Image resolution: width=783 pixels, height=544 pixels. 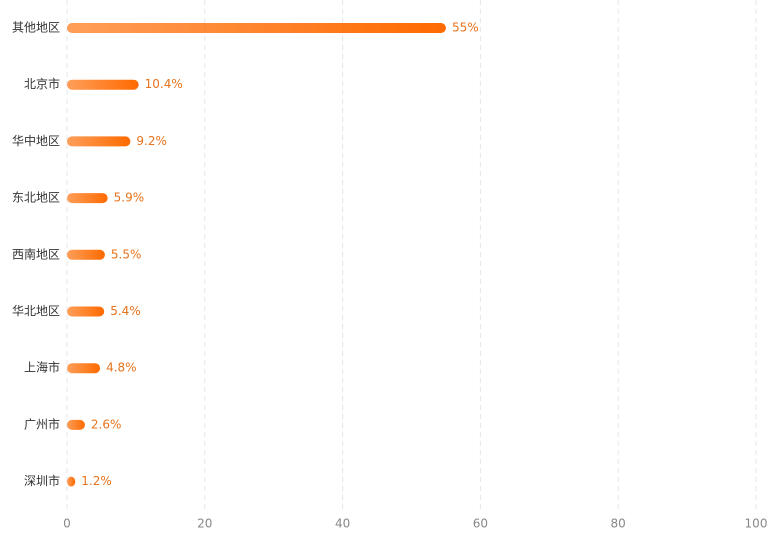 What do you see at coordinates (36, 311) in the screenshot?
I see `category-label: 华北地区` at bounding box center [36, 311].